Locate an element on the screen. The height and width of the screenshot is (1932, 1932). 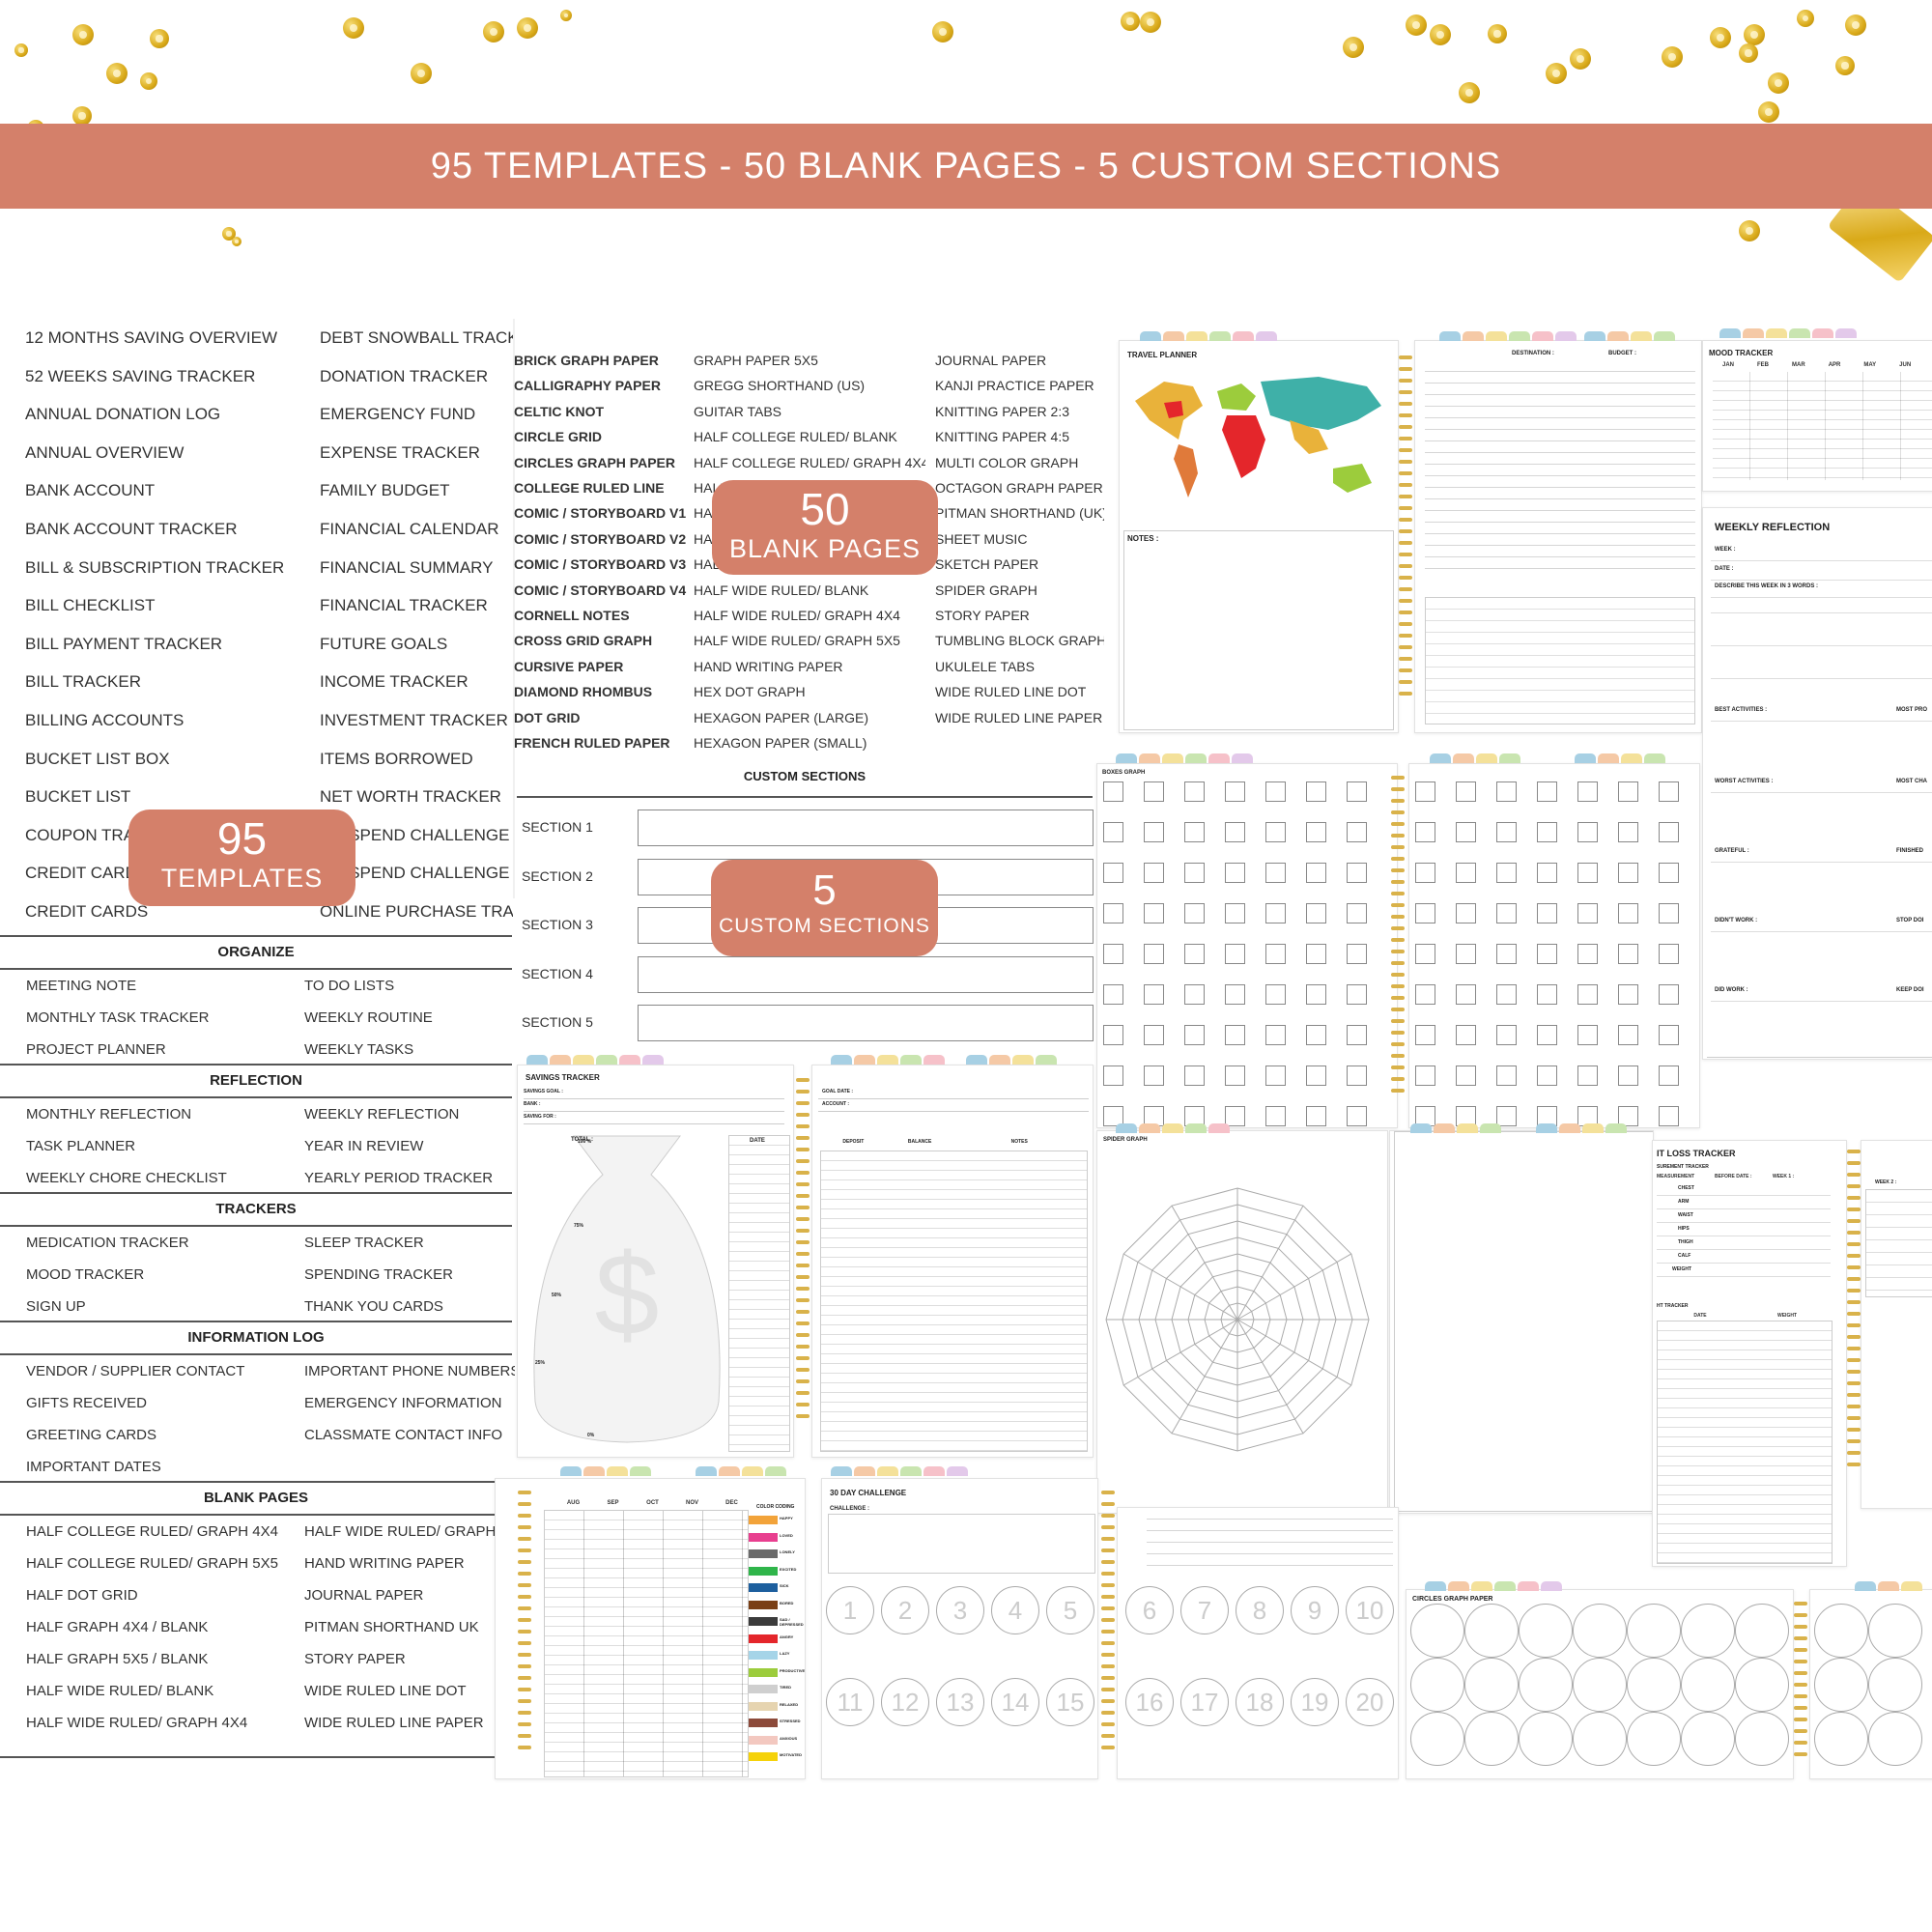
list-item: SLEEP TRACKER is located at coordinates (364, 1243).